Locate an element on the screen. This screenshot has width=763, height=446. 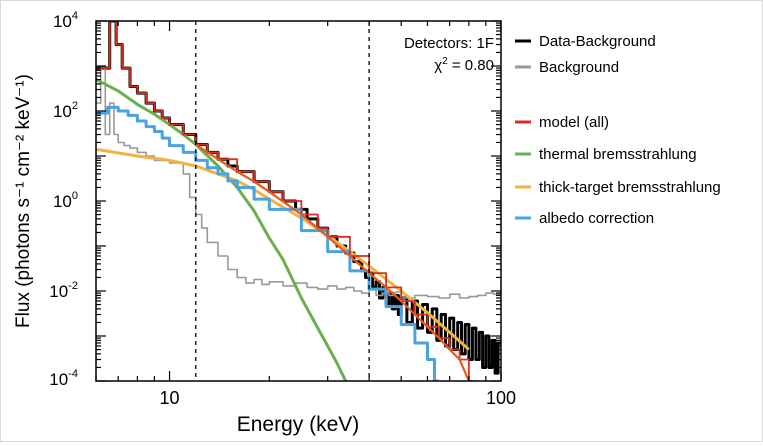
detectors-annotation: Detectors: 1F is located at coordinates (449, 43).